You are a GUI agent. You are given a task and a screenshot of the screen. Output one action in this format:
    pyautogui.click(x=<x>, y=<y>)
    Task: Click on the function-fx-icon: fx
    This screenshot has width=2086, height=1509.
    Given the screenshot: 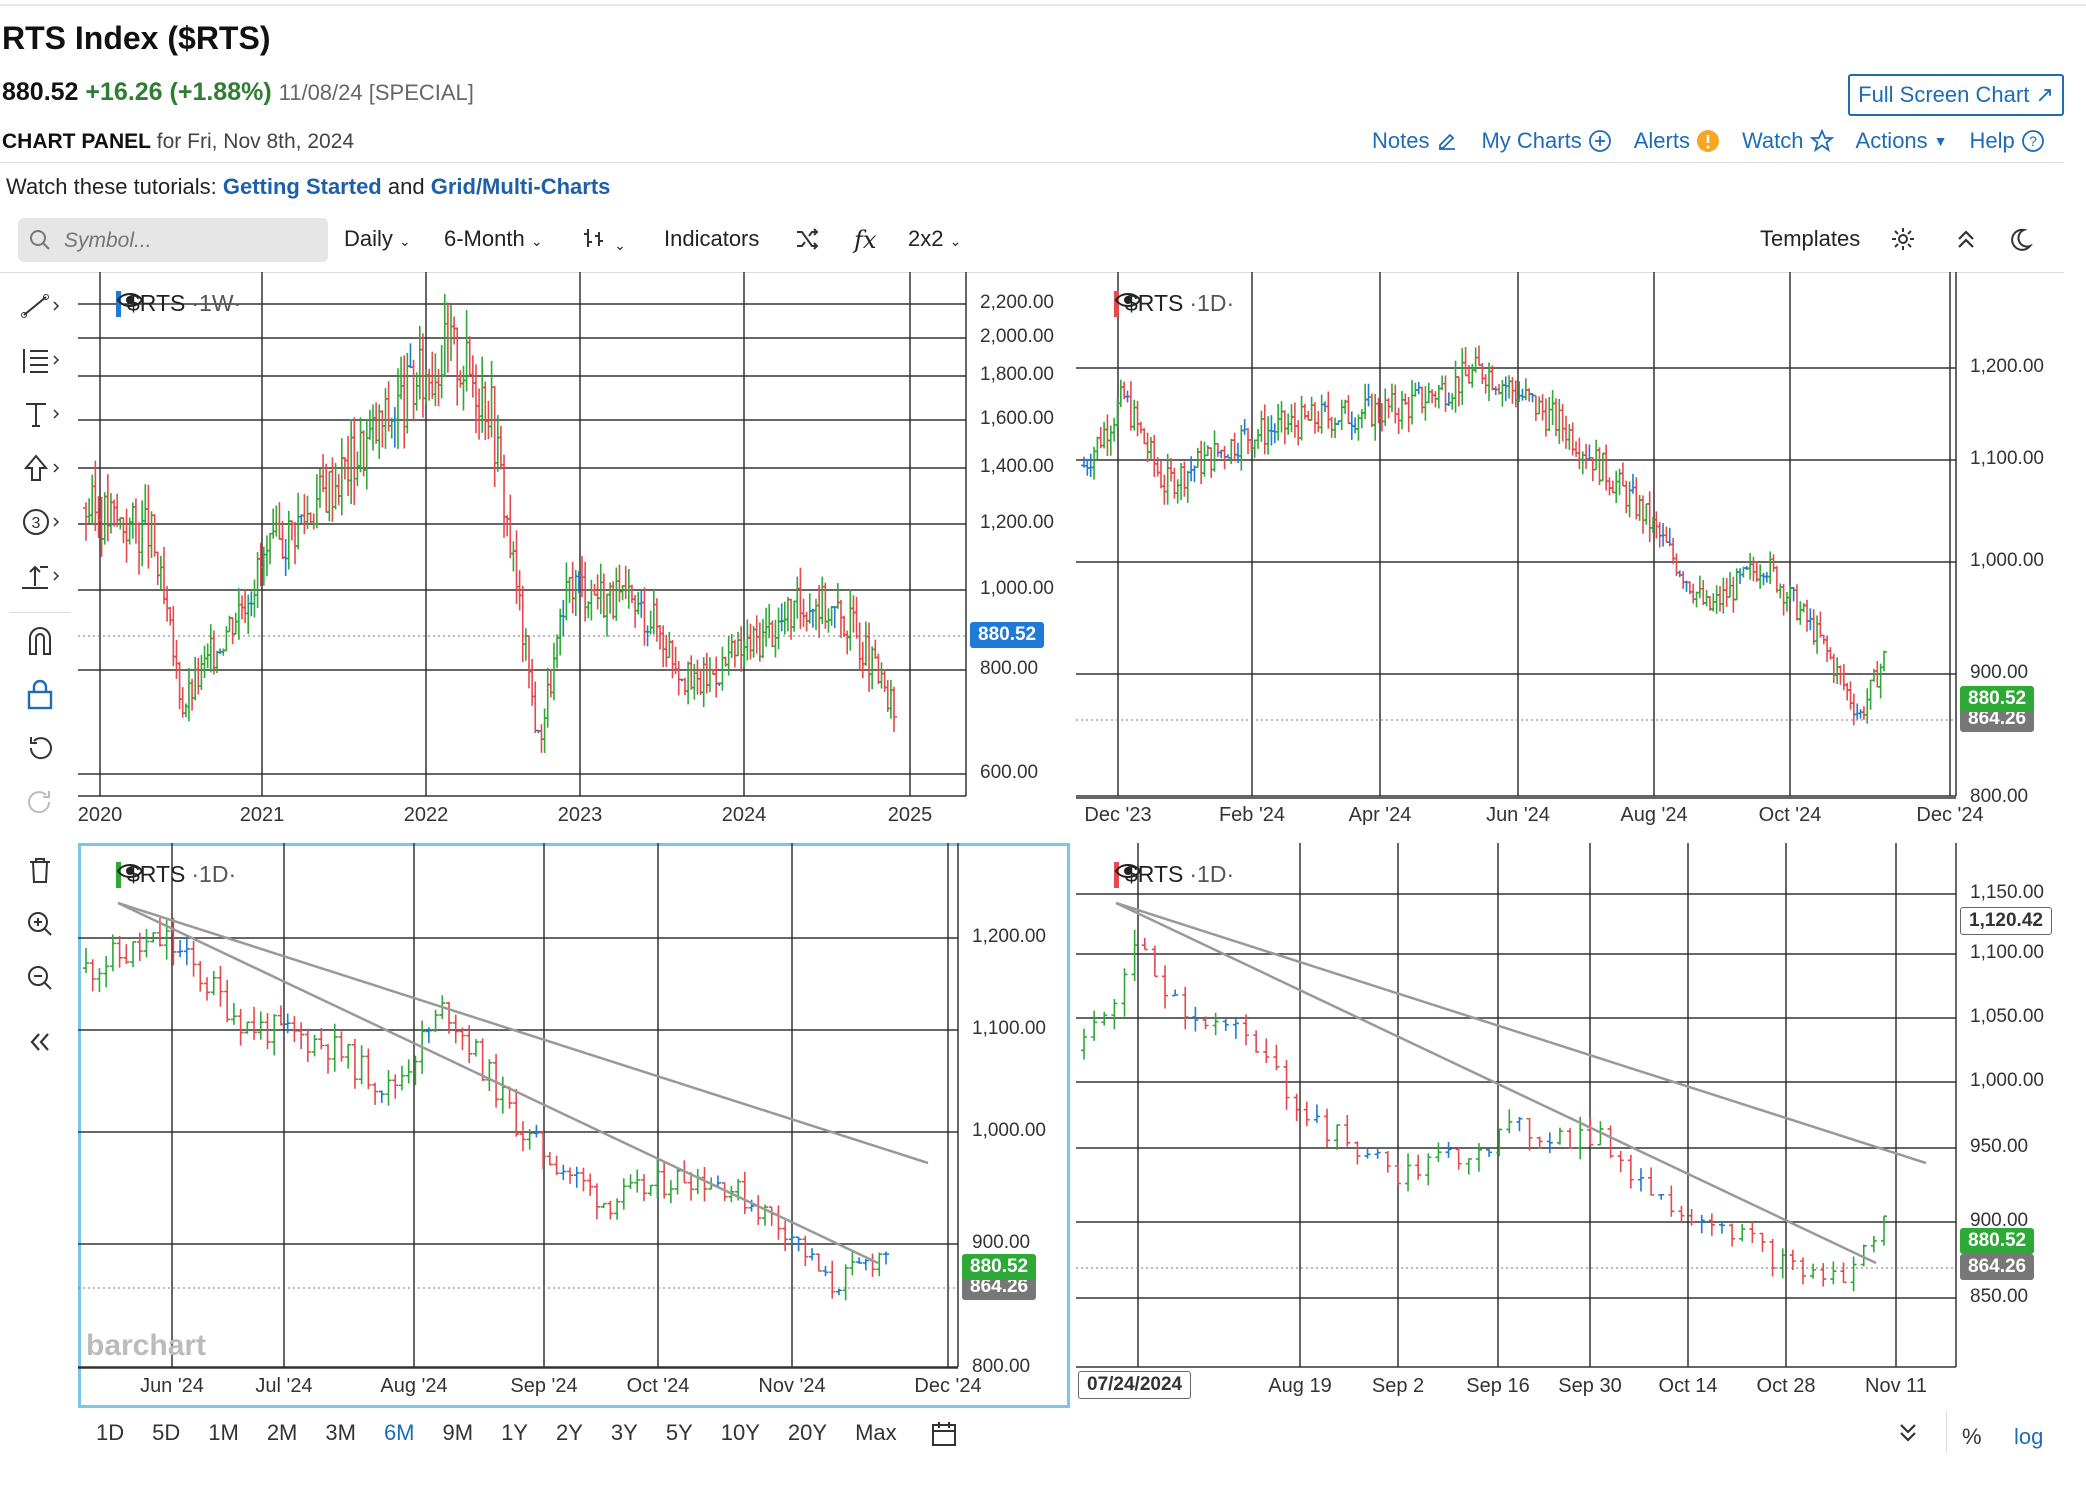 What is the action you would take?
    pyautogui.click(x=865, y=240)
    